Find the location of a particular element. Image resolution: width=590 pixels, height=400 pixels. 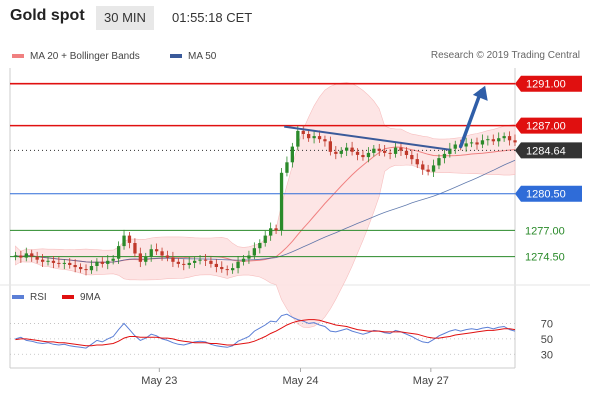

level-tag-5: 1274.50 is located at coordinates (545, 258).